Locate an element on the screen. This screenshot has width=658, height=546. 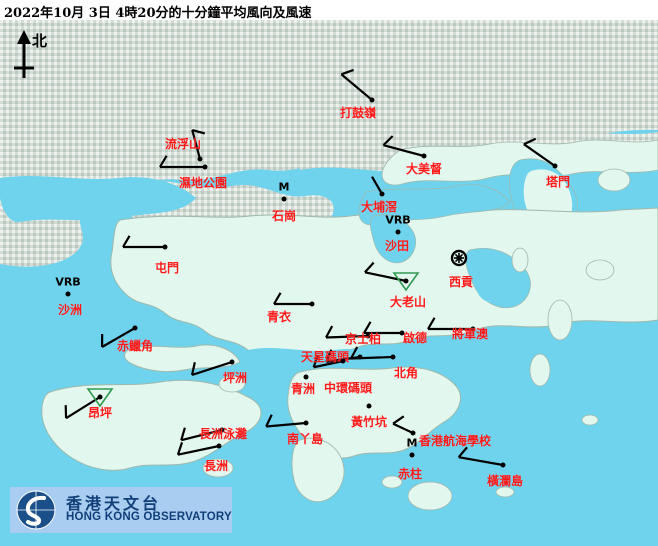
station-label: 北角 is located at coordinates (406, 373).